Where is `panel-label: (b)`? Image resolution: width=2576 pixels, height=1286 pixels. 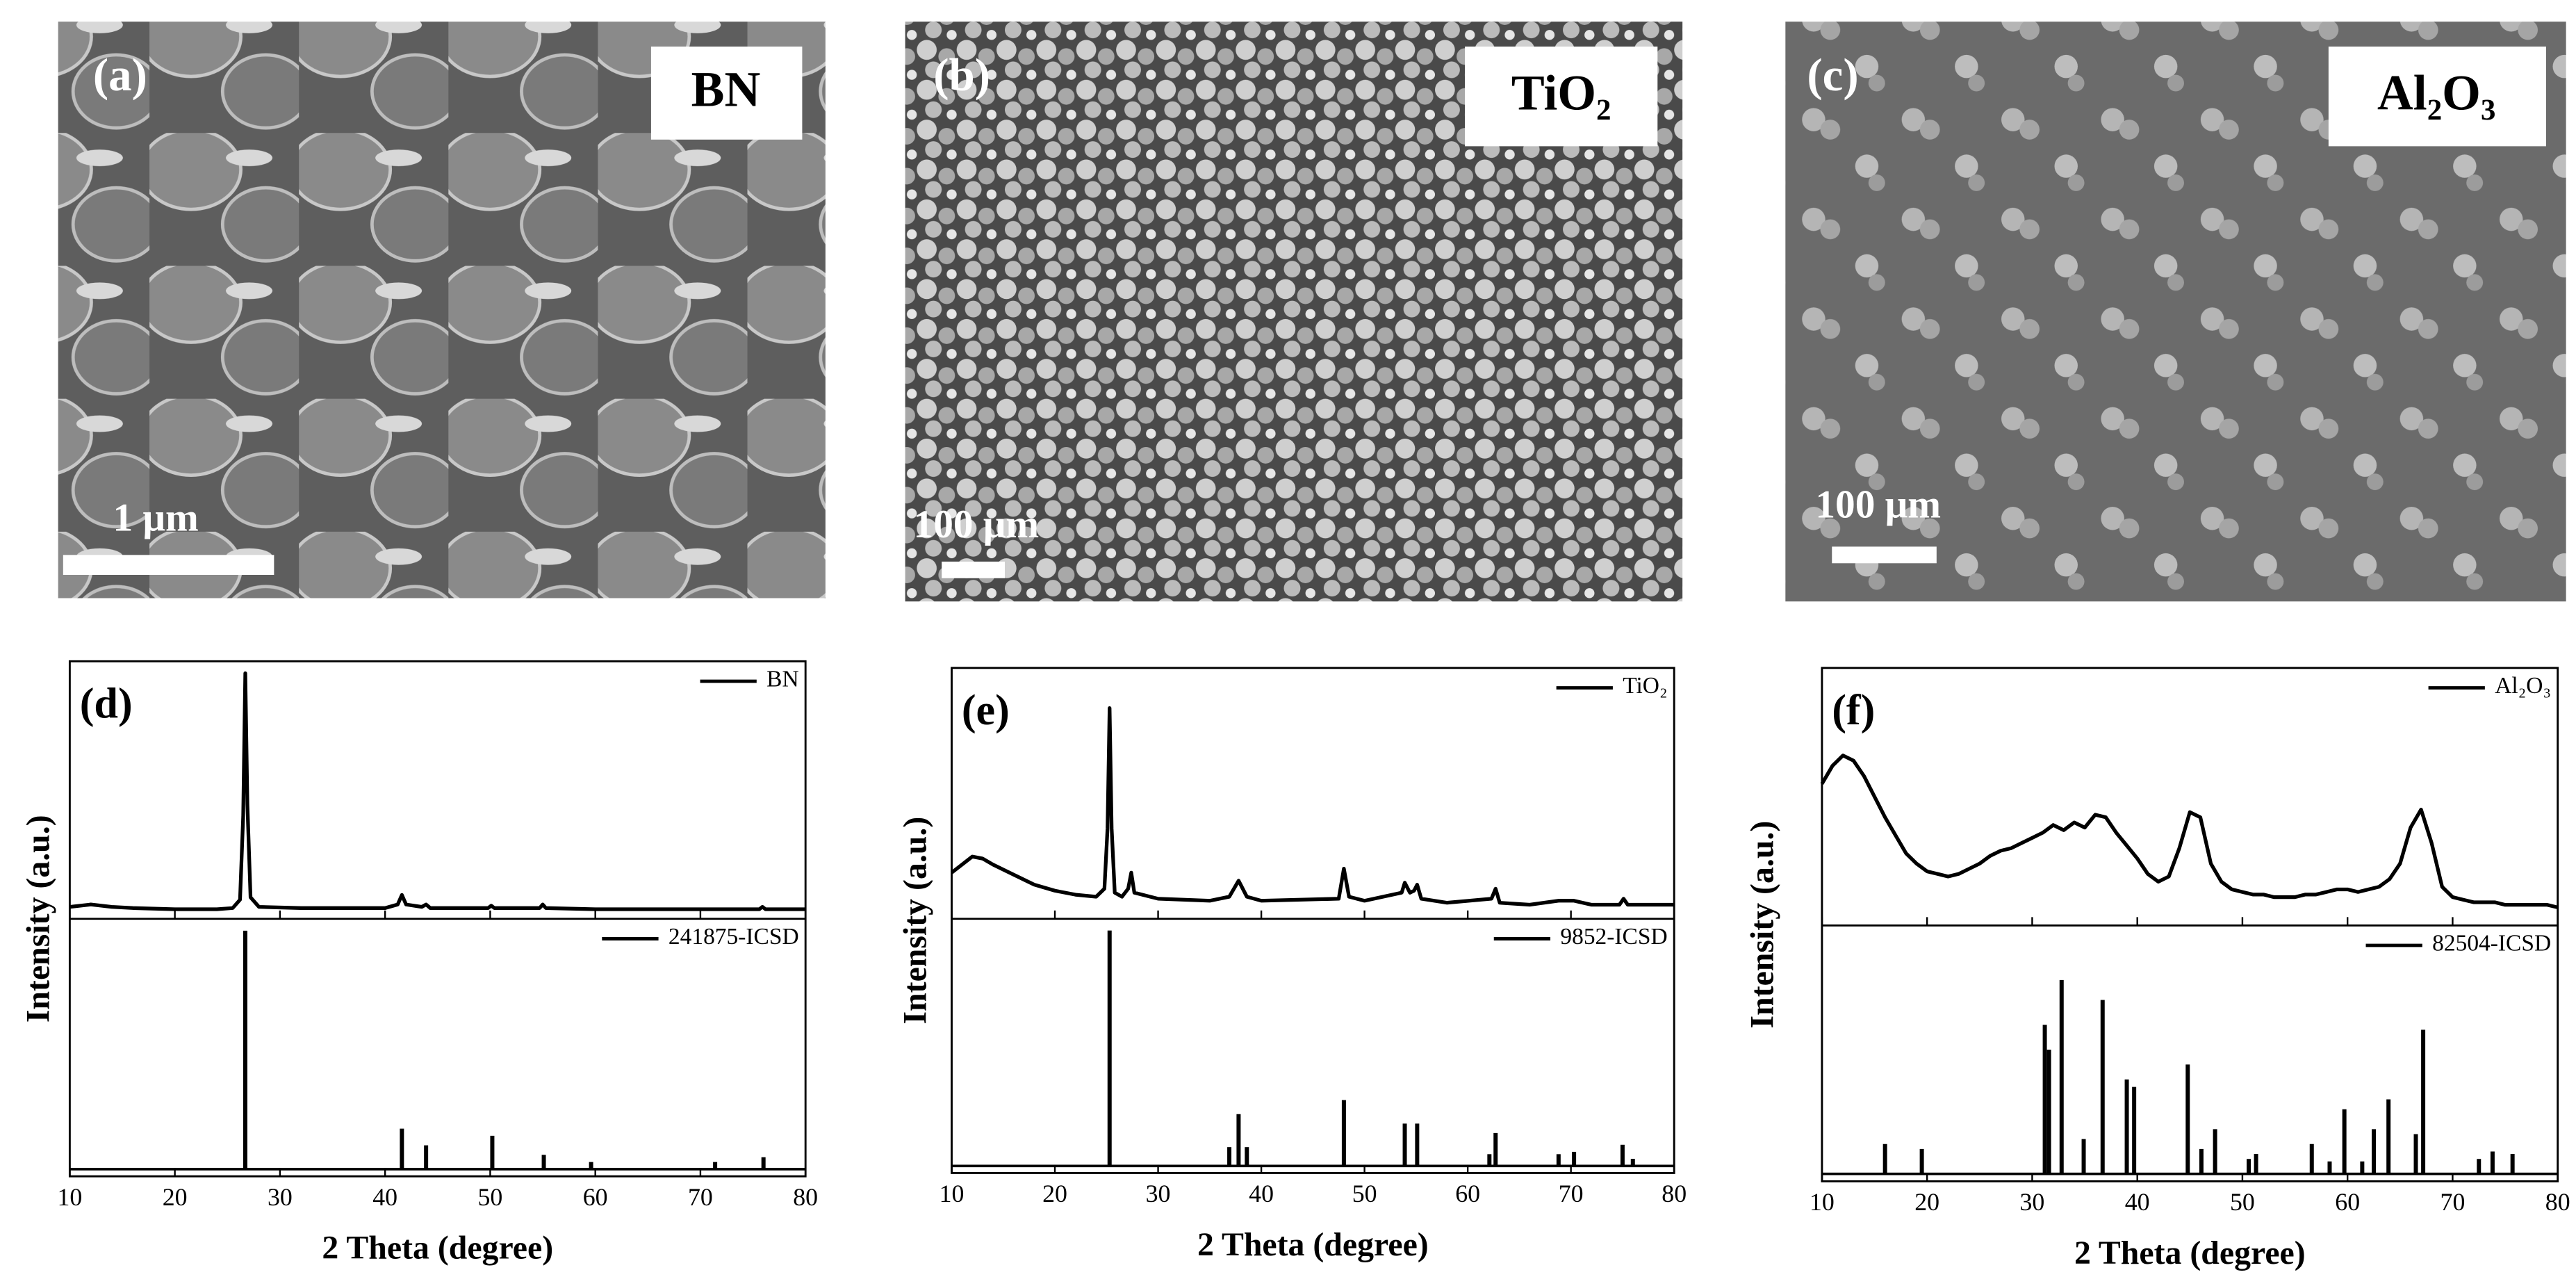 panel-label: (b) is located at coordinates (961, 75).